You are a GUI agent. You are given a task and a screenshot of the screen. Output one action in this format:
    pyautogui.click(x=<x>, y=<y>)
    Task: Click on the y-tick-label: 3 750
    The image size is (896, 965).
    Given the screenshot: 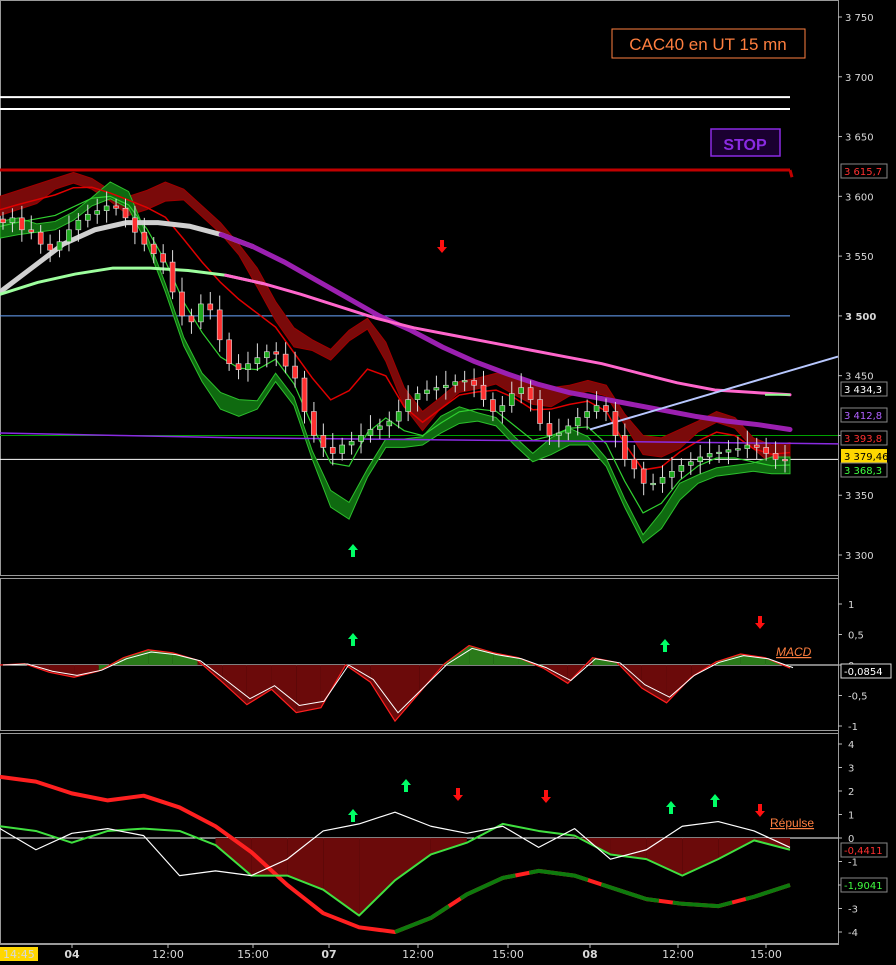 What is the action you would take?
    pyautogui.click(x=859, y=18)
    